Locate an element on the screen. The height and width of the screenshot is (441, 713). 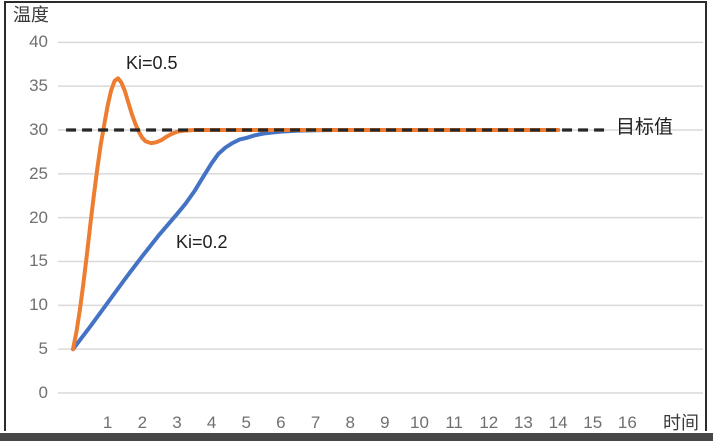
series-label-ki02: Ki=0.2 is located at coordinates (202, 242).